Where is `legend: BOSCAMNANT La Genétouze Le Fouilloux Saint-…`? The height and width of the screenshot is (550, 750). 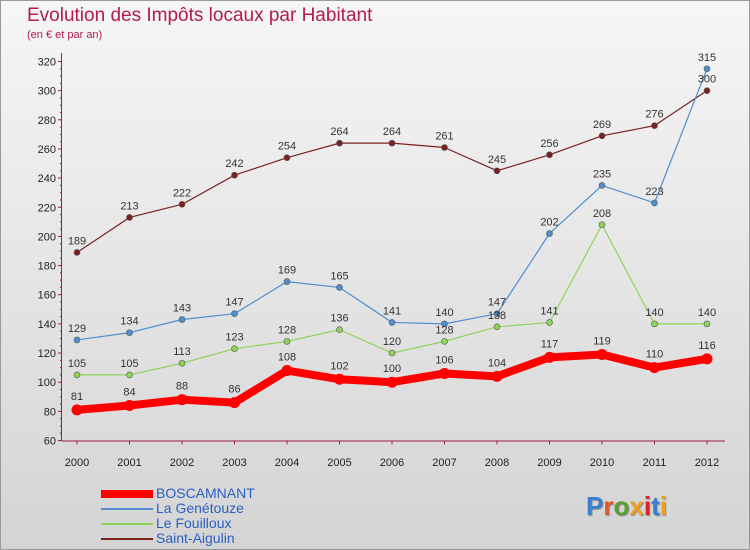 legend: BOSCAMNANT La Genétouze Le Fouilloux Saint-… is located at coordinates (231, 516).